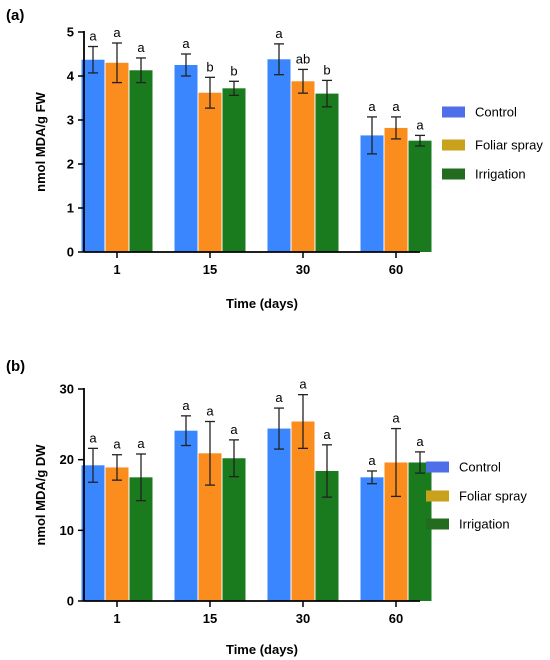  What do you see at coordinates (67, 389) in the screenshot?
I see `y-tick-label: 30` at bounding box center [67, 389].